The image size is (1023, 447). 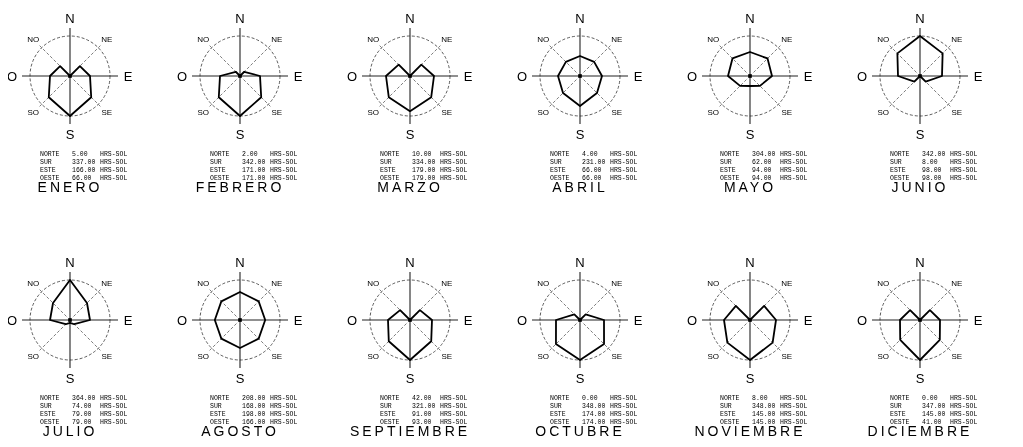 I want to click on text: OCTUBRE, so click(x=580, y=431).